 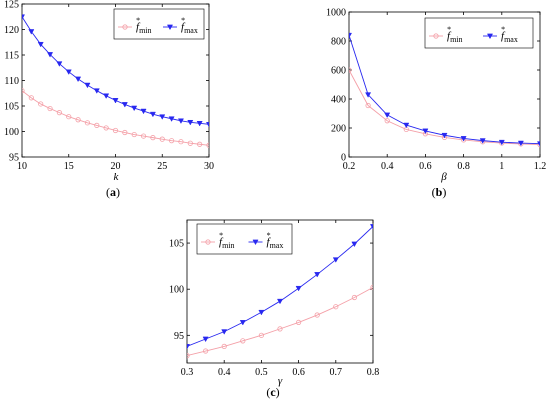 I want to click on x-axis-label: k, so click(x=117, y=177).